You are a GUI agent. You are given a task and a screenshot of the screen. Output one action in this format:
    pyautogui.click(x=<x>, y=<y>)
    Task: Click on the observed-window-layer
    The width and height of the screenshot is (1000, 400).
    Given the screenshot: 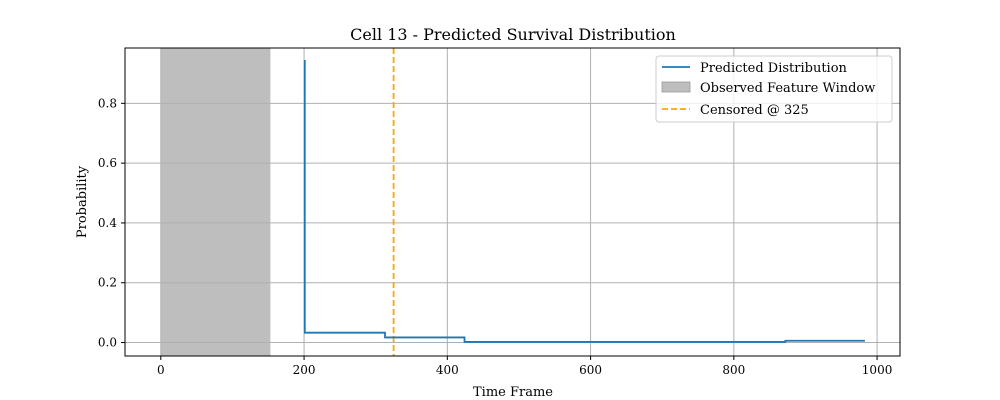 What is the action you would take?
    pyautogui.click(x=215, y=202)
    